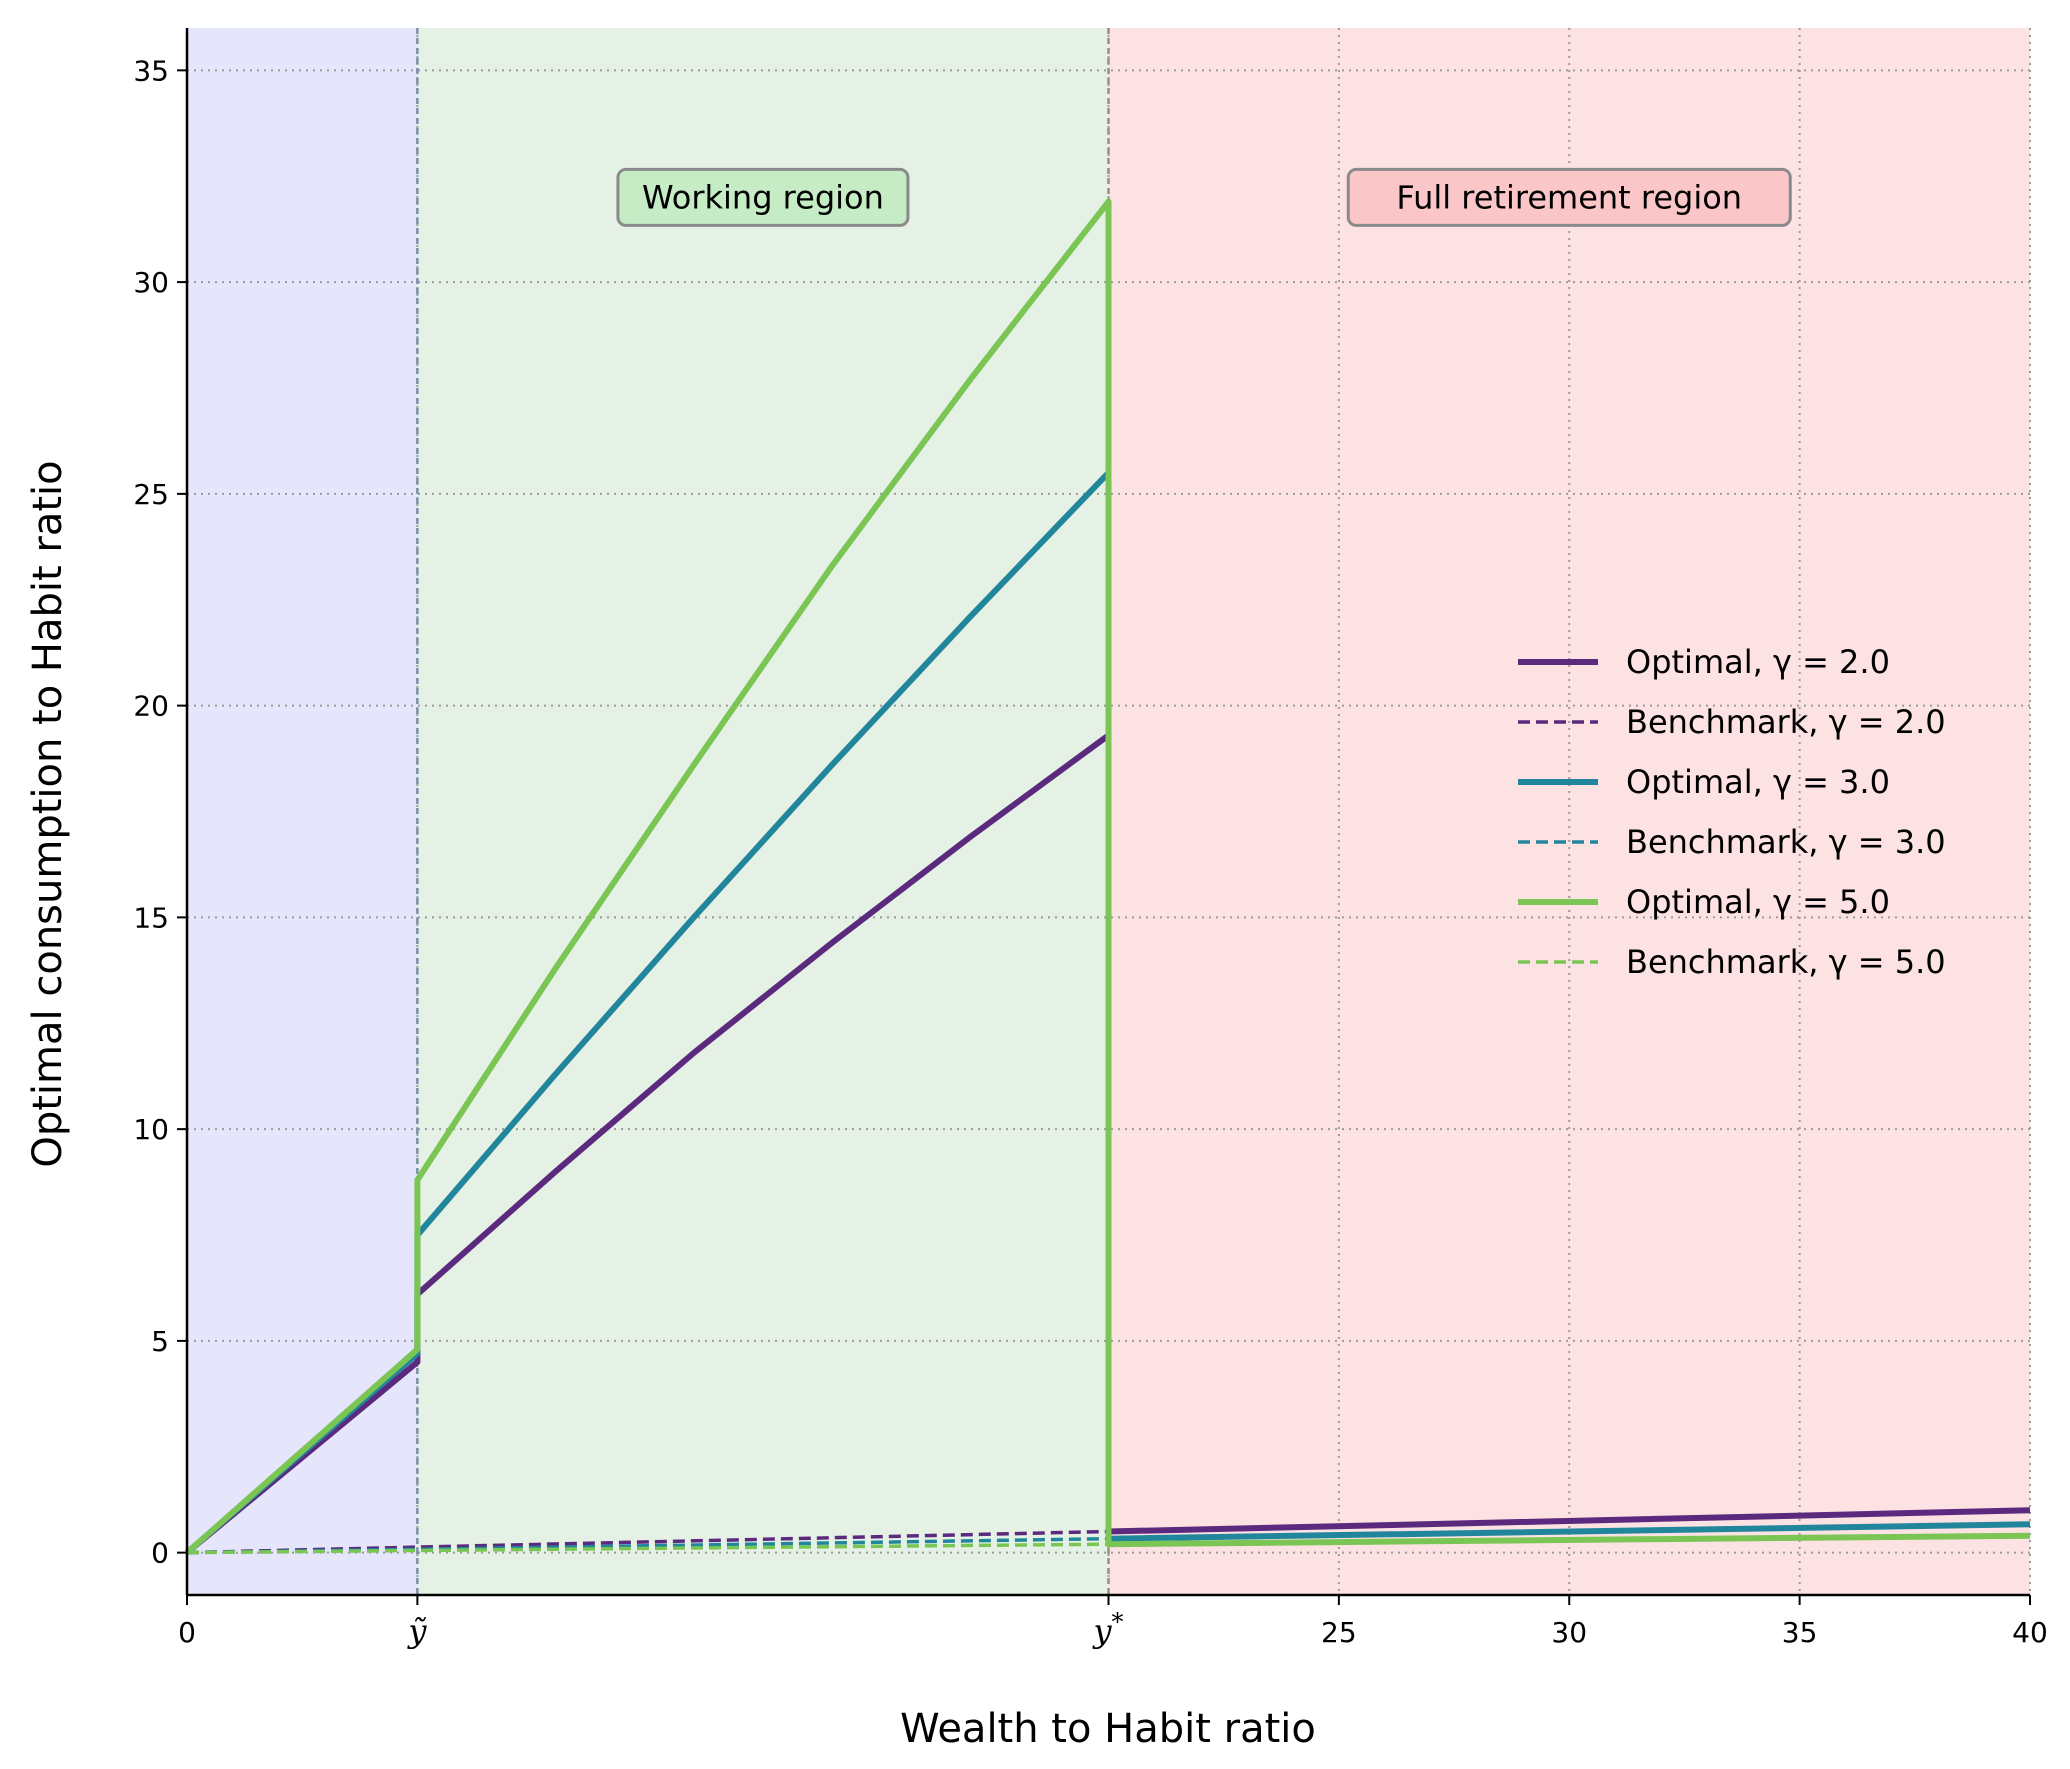 The width and height of the screenshot is (2070, 1769). I want to click on y-tick-label: 10, so click(151, 1129).